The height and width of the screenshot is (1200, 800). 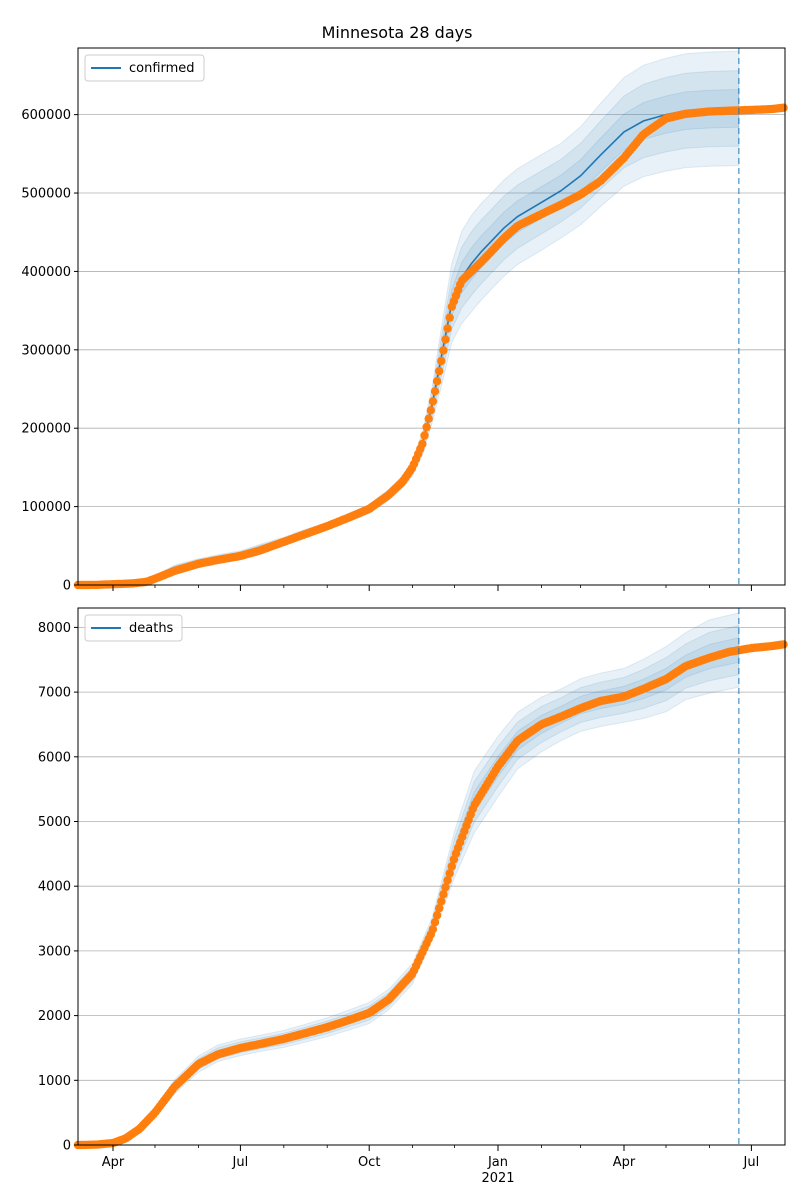 I want to click on confirmed-y-tick-label: 200000, so click(x=46, y=429).